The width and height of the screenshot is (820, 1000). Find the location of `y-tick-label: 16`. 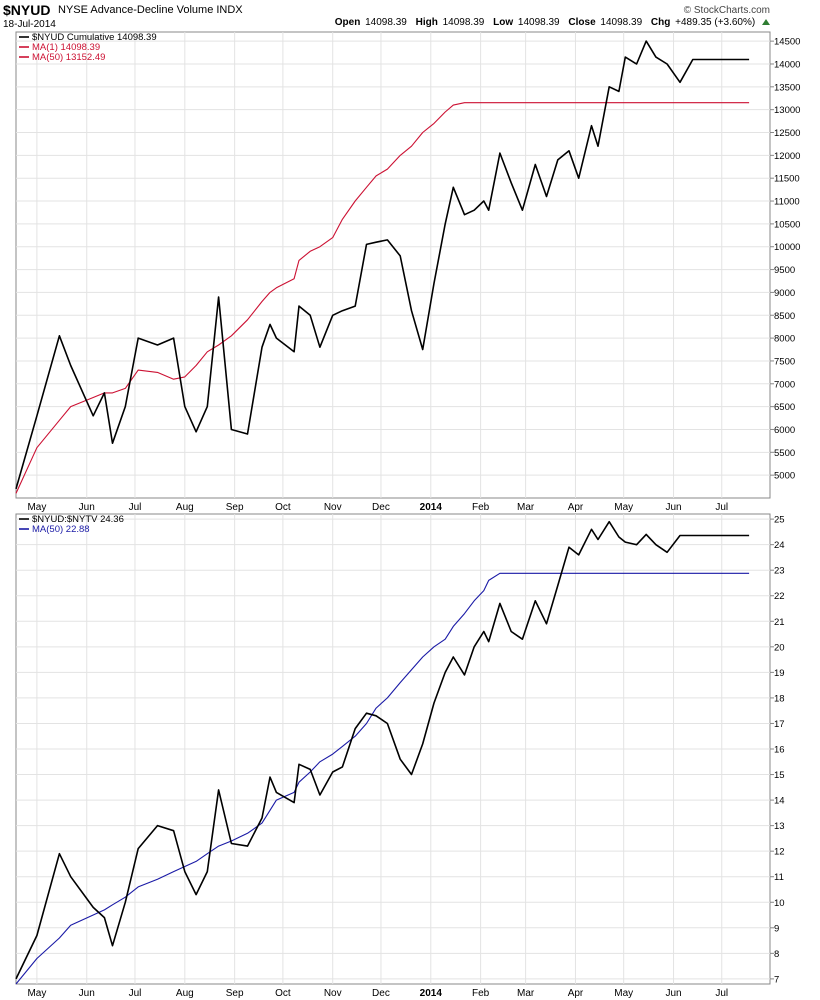

y-tick-label: 16 is located at coordinates (779, 750).